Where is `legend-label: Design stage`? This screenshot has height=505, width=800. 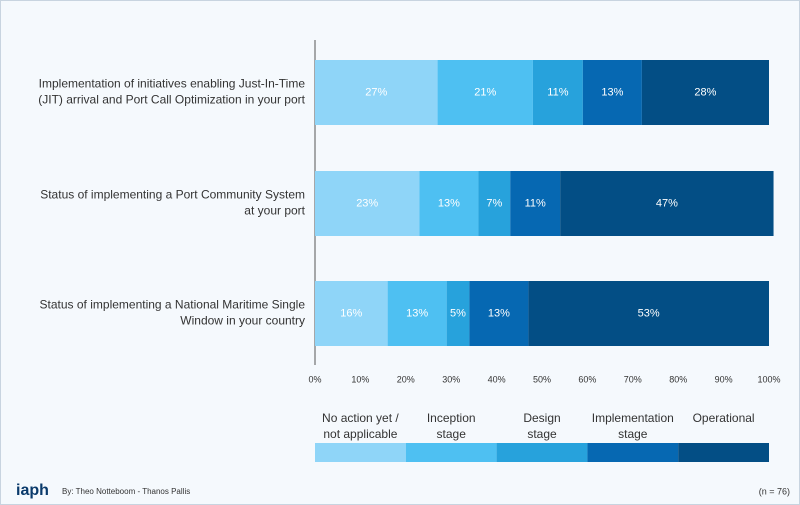 legend-label: Design stage is located at coordinates (541, 426).